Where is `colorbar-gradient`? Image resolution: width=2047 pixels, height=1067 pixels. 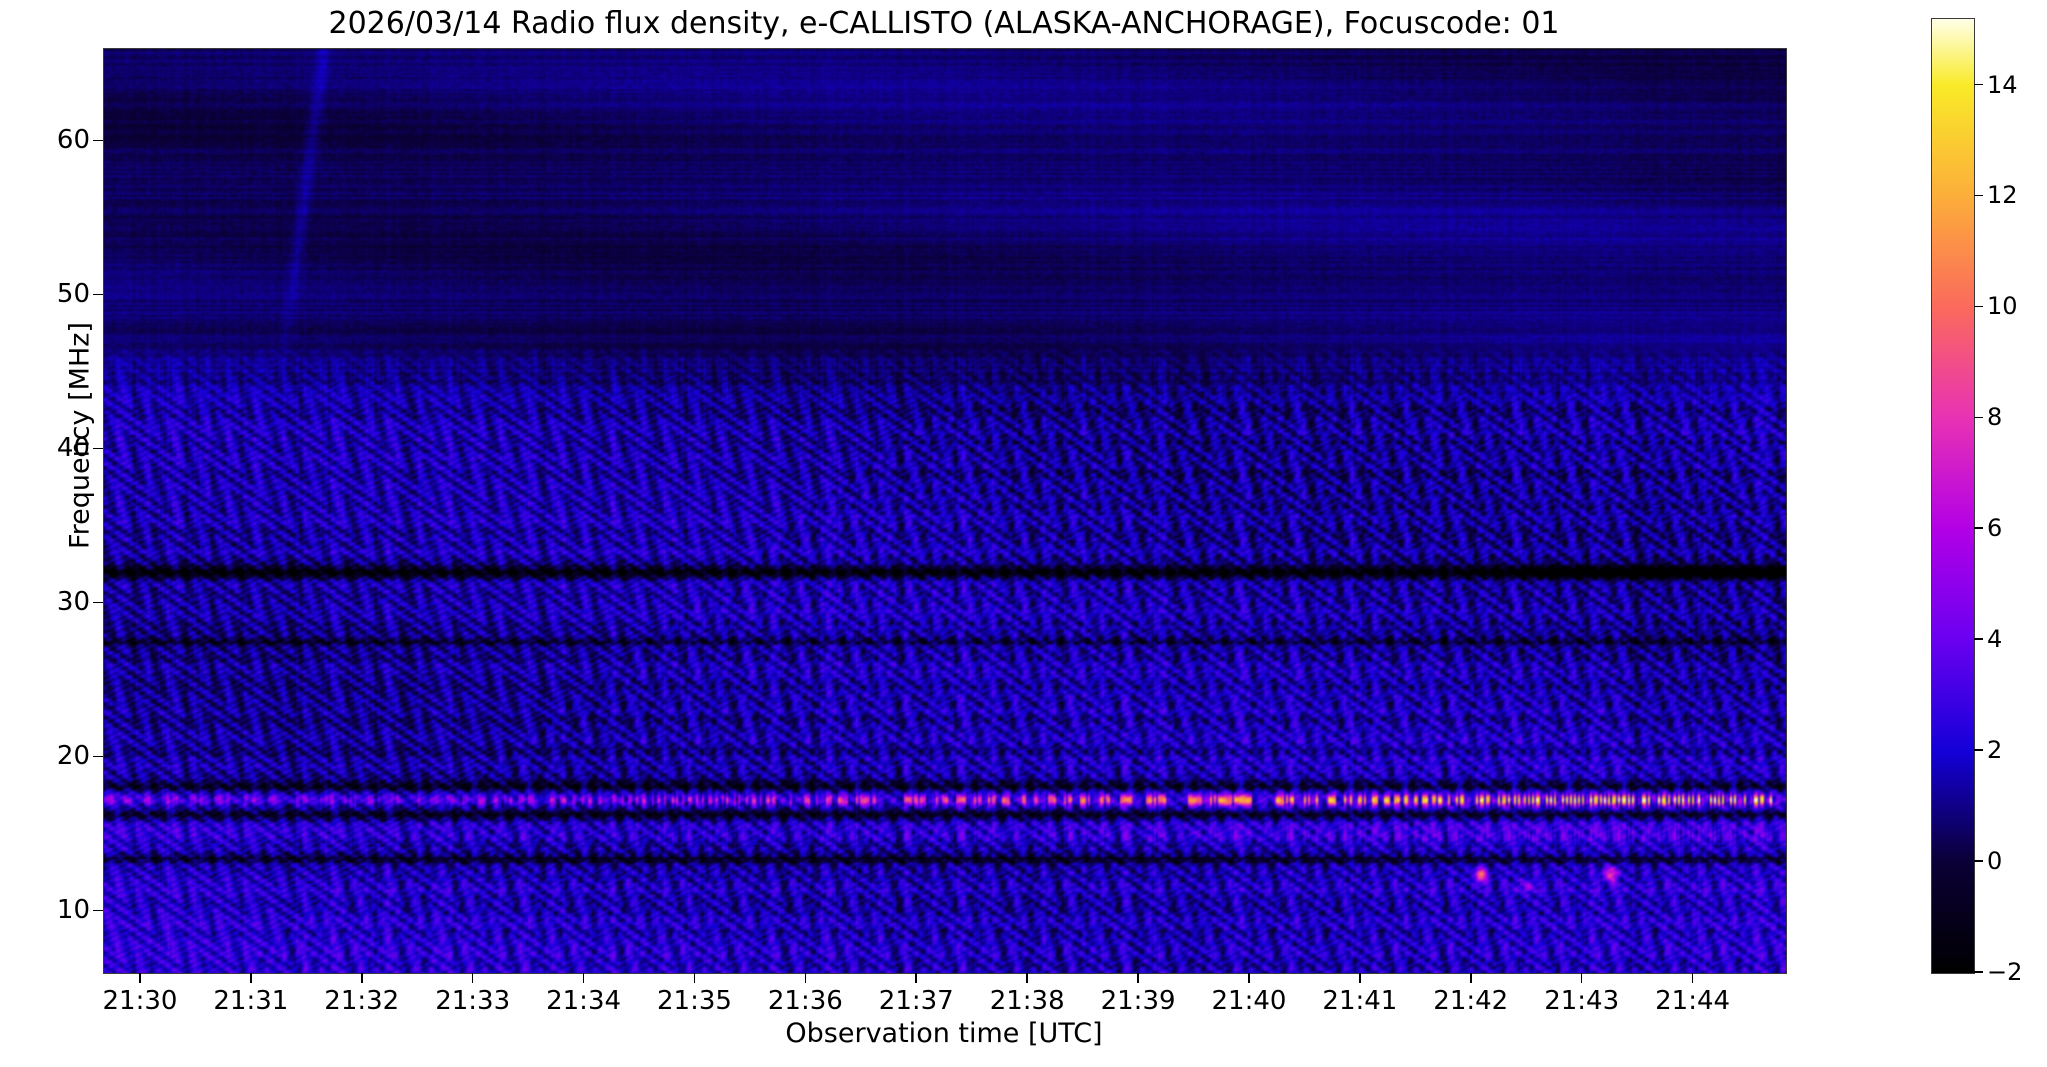
colorbar-gradient is located at coordinates (1953, 496).